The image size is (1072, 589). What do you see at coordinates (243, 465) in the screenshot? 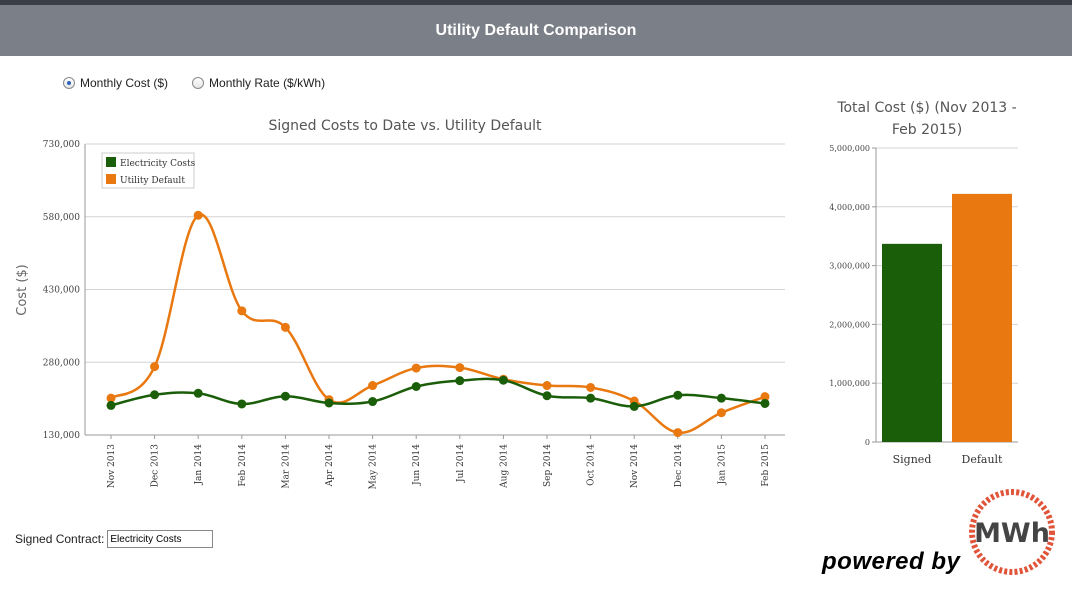
I see `x-tick-label: Feb 2014` at bounding box center [243, 465].